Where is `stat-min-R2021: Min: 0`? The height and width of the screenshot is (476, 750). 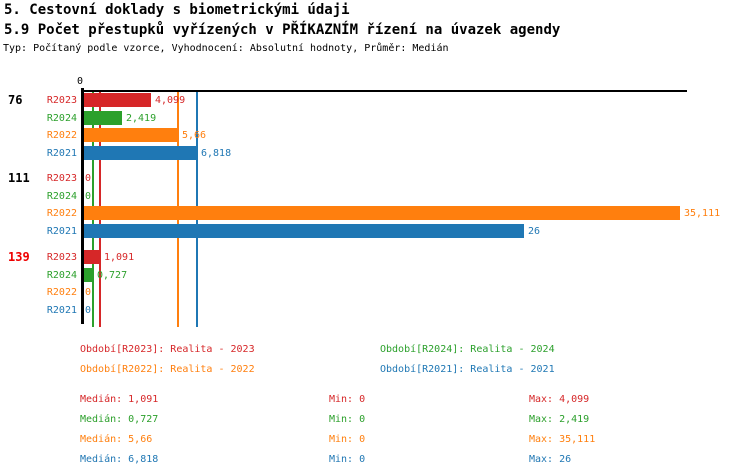
stat-min-R2021: Min: 0 is located at coordinates (347, 459).